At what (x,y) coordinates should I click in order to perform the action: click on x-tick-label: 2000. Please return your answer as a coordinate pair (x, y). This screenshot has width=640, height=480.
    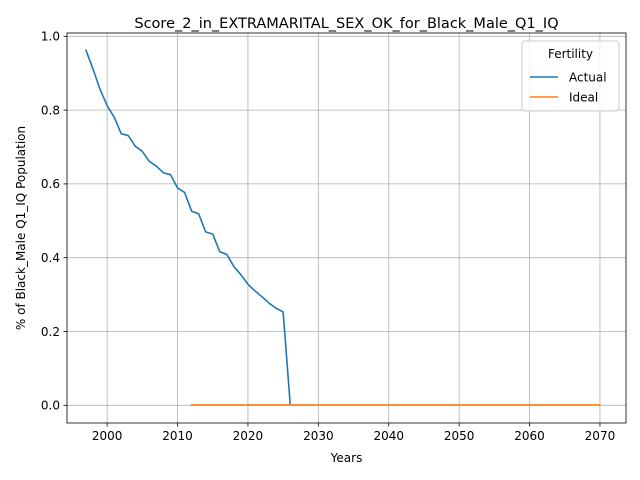
    Looking at the image, I should click on (107, 436).